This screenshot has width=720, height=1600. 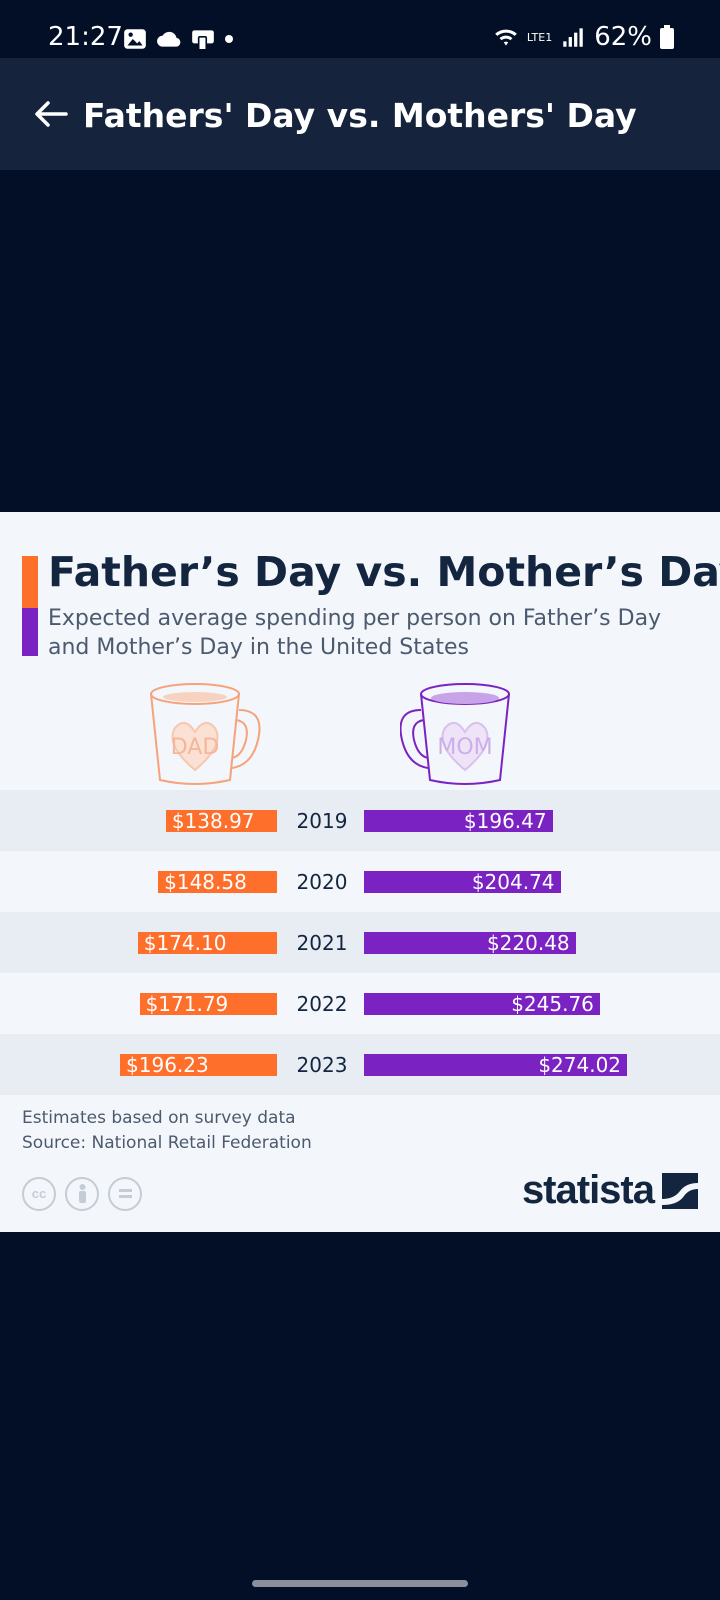 I want to click on footnote-source: Source: National Retail Federation, so click(x=167, y=1143).